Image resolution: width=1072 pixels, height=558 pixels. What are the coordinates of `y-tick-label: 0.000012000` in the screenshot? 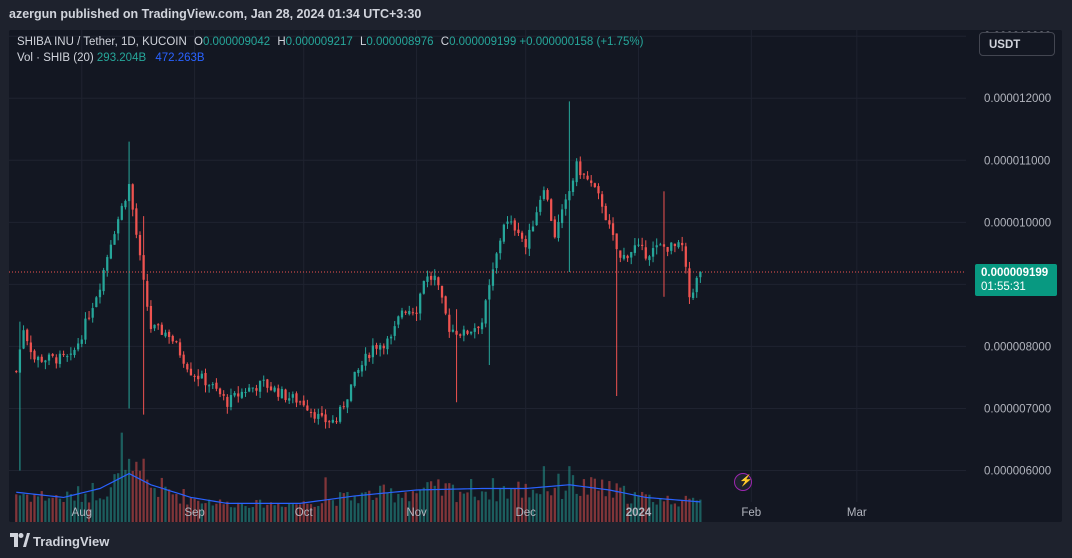 It's located at (1017, 99).